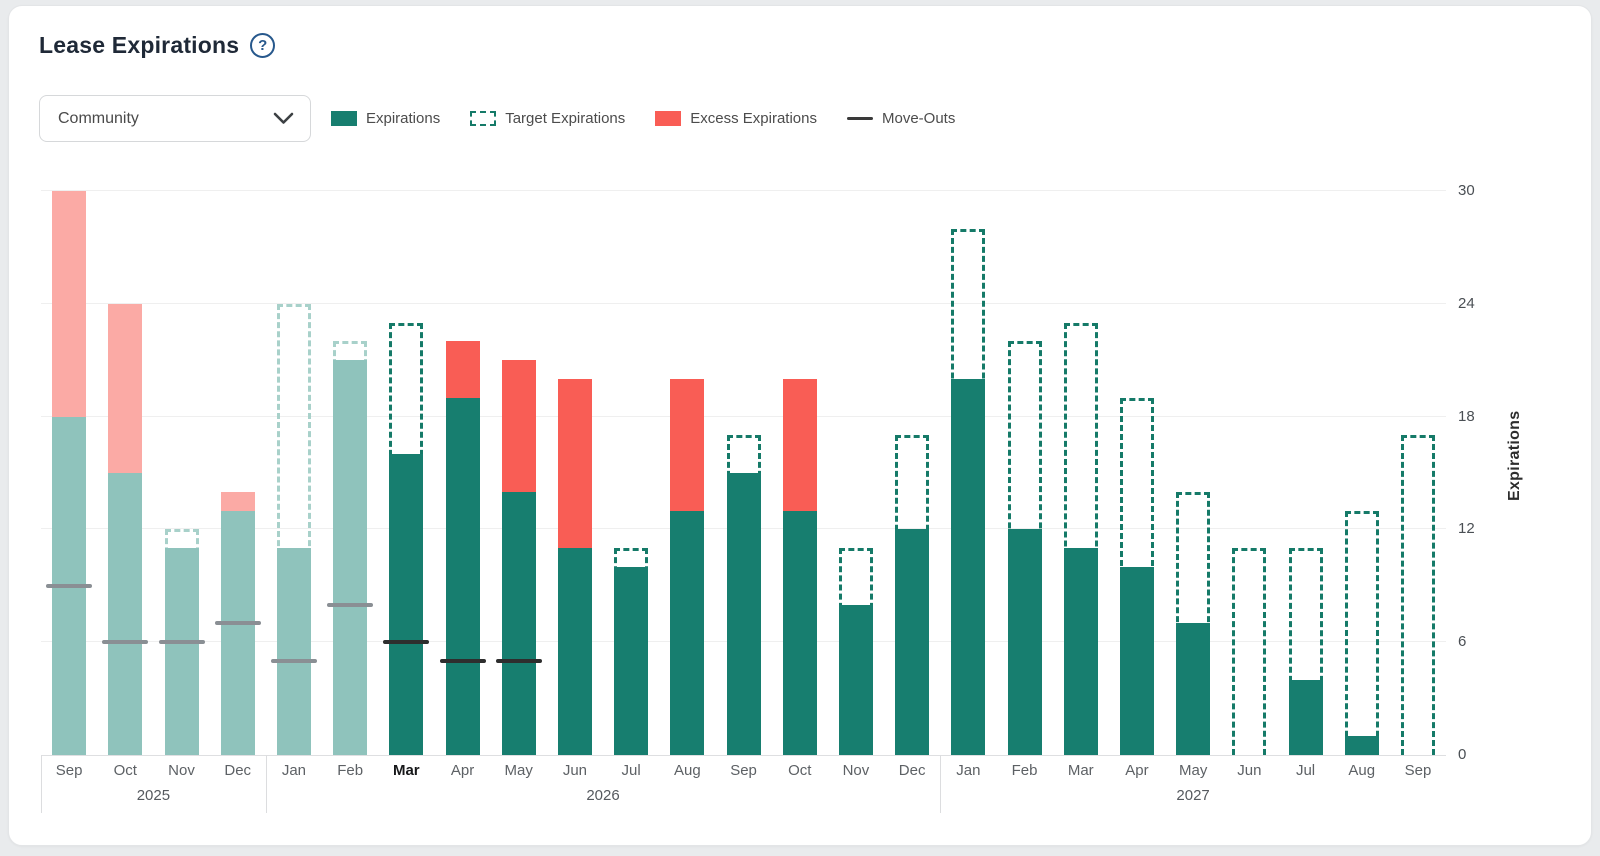  Describe the element at coordinates (968, 770) in the screenshot. I see `x-tick-jan-2027: Jan` at that location.